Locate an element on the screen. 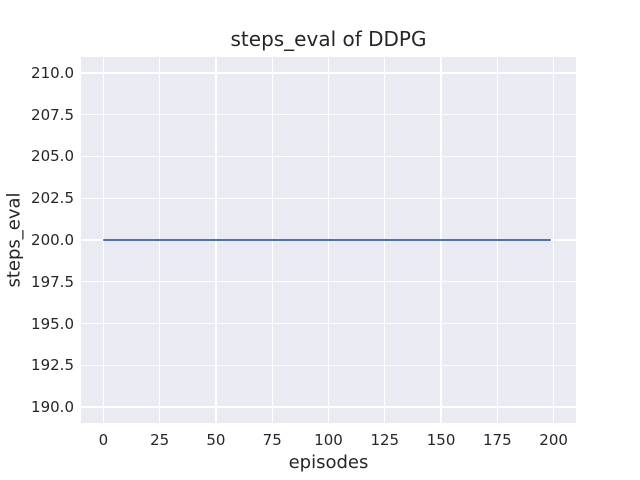  y-tick-label: 210.0 is located at coordinates (52, 72).